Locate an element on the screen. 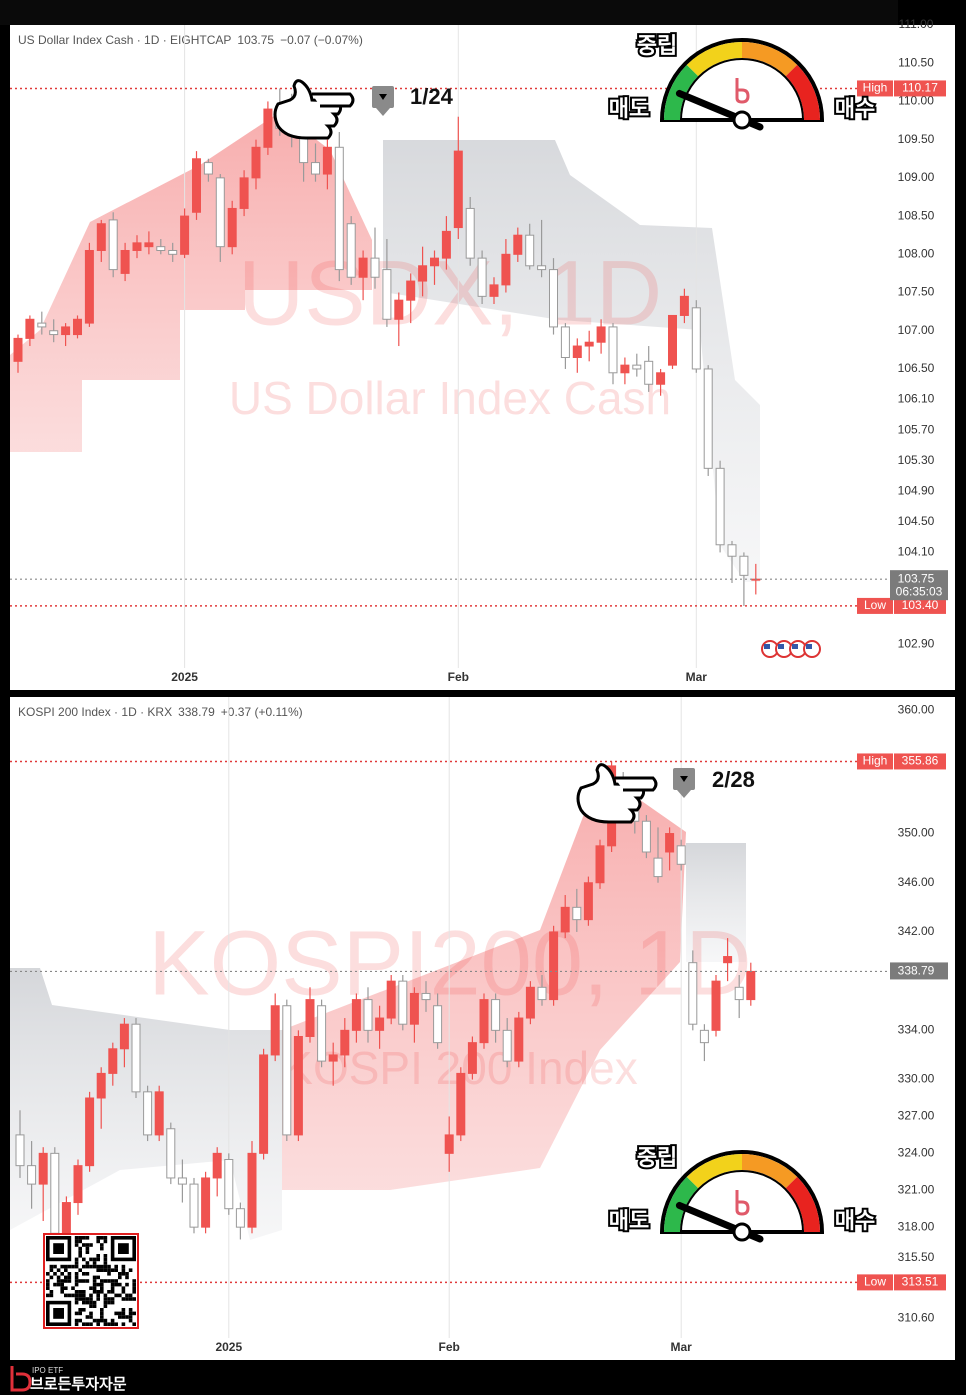 The width and height of the screenshot is (966, 1395). last-price-box is located at coordinates (919, 585).